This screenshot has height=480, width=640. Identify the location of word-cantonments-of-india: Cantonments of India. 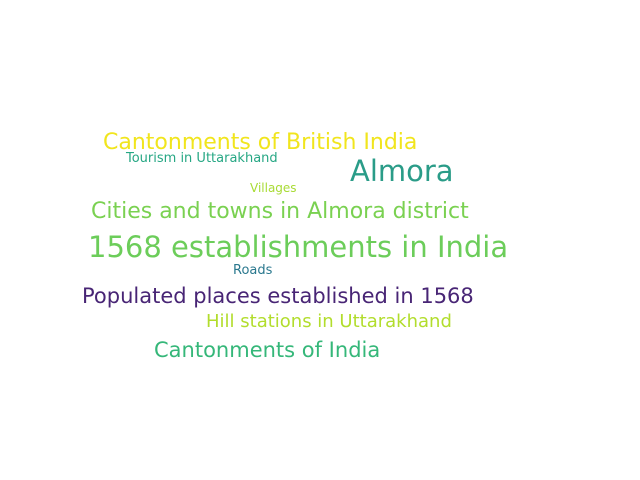
(267, 350).